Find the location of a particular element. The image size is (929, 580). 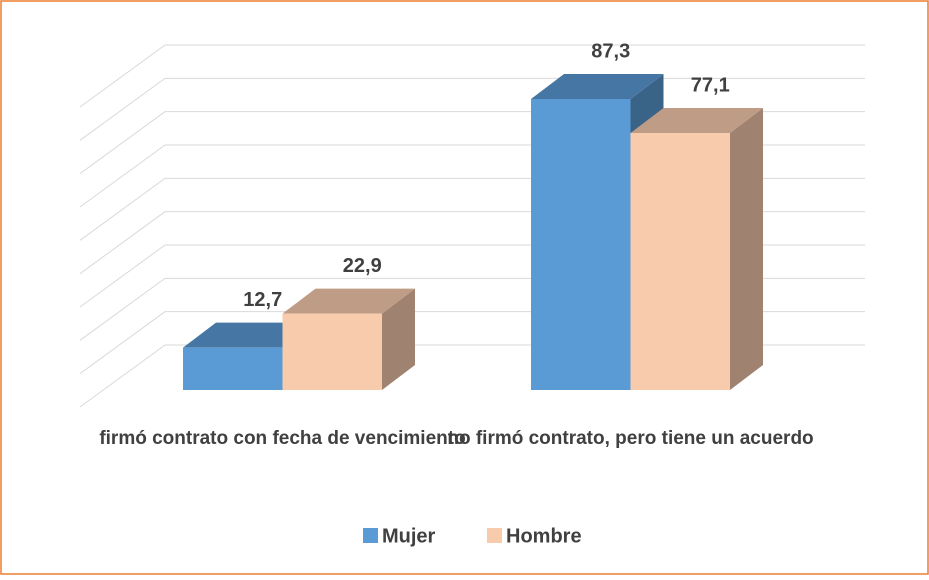

legend-label: Hombre is located at coordinates (544, 536).